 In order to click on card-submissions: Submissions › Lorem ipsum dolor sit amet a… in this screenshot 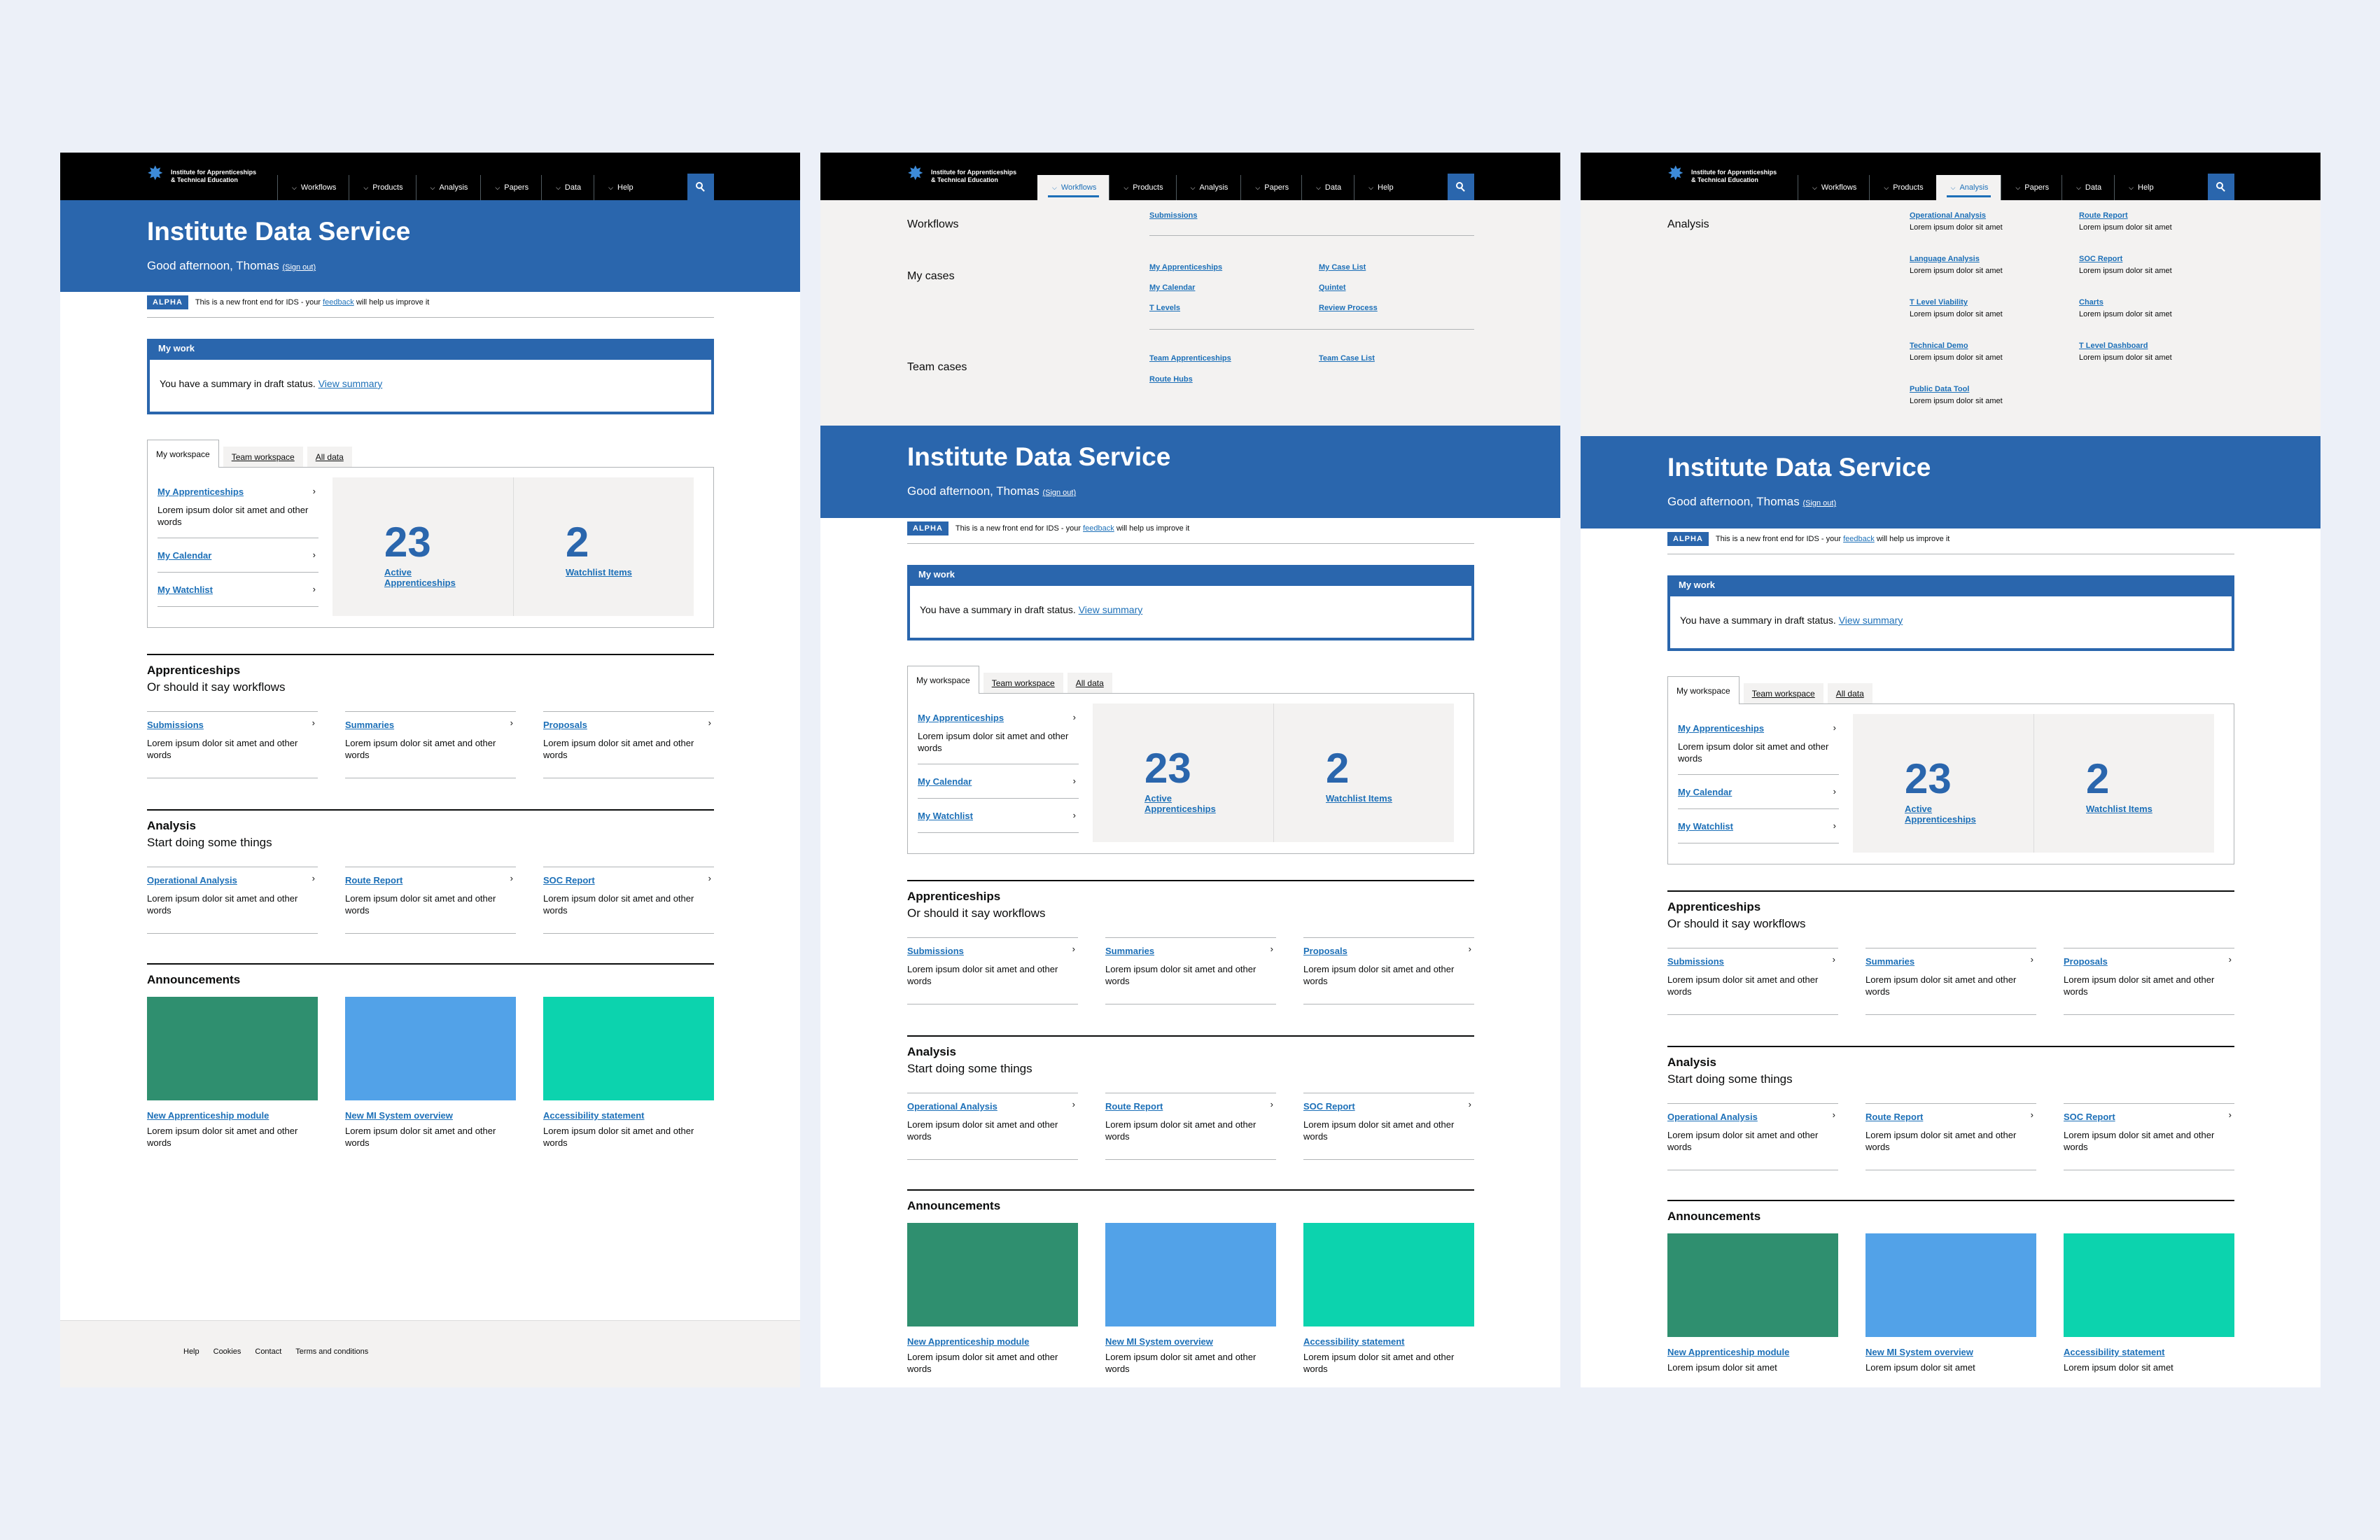, I will do `click(232, 744)`.